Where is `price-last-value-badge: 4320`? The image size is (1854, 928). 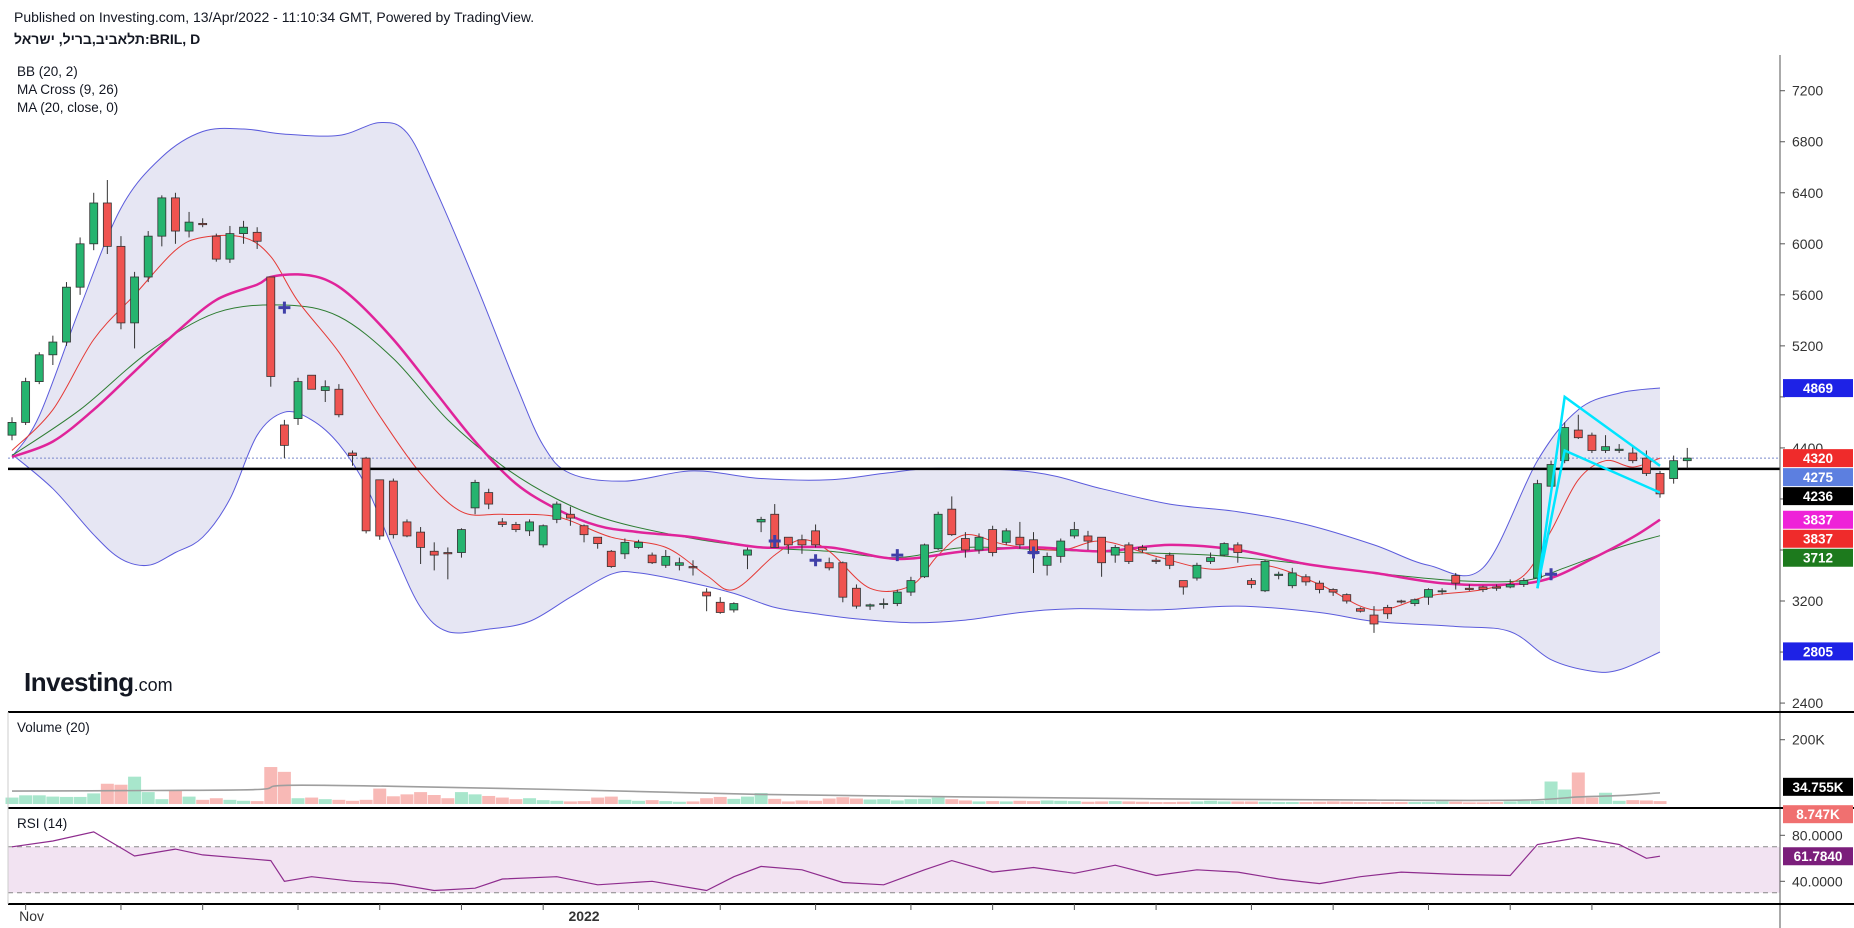
price-last-value-badge: 4320 is located at coordinates (1818, 458).